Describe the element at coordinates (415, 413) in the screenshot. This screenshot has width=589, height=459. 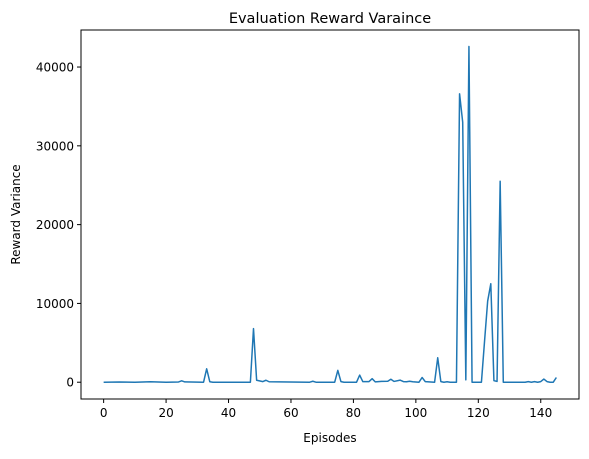
I see `x-tick-label: 100` at that location.